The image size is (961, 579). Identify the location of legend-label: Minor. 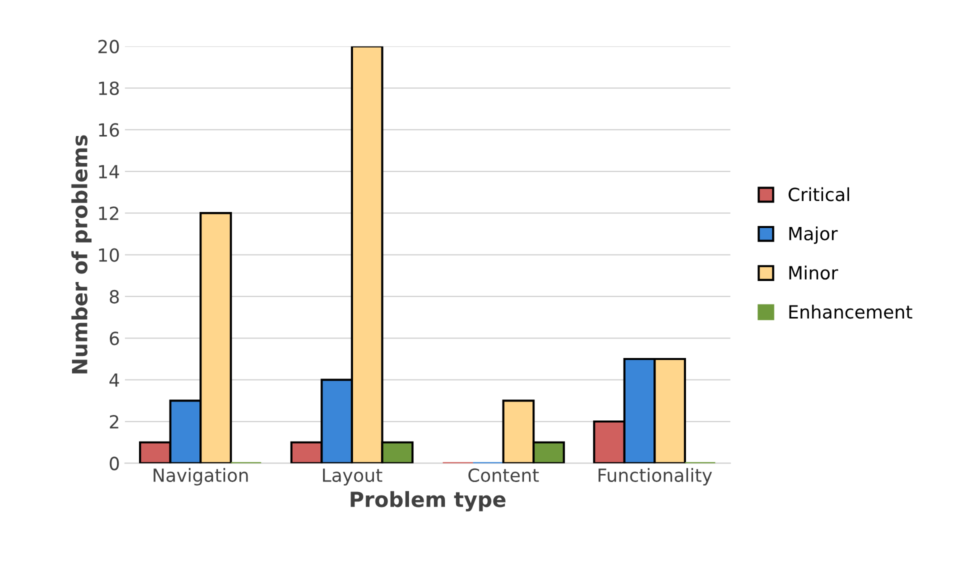
(813, 273).